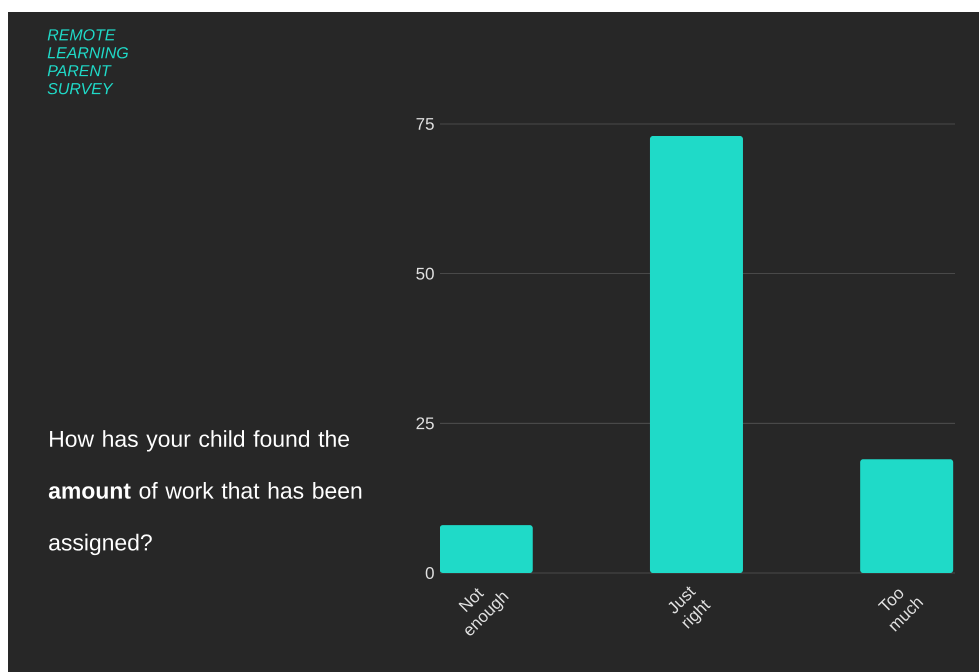 Image resolution: width=979 pixels, height=672 pixels. Describe the element at coordinates (689, 607) in the screenshot. I see `x-tick-label: Just right` at that location.